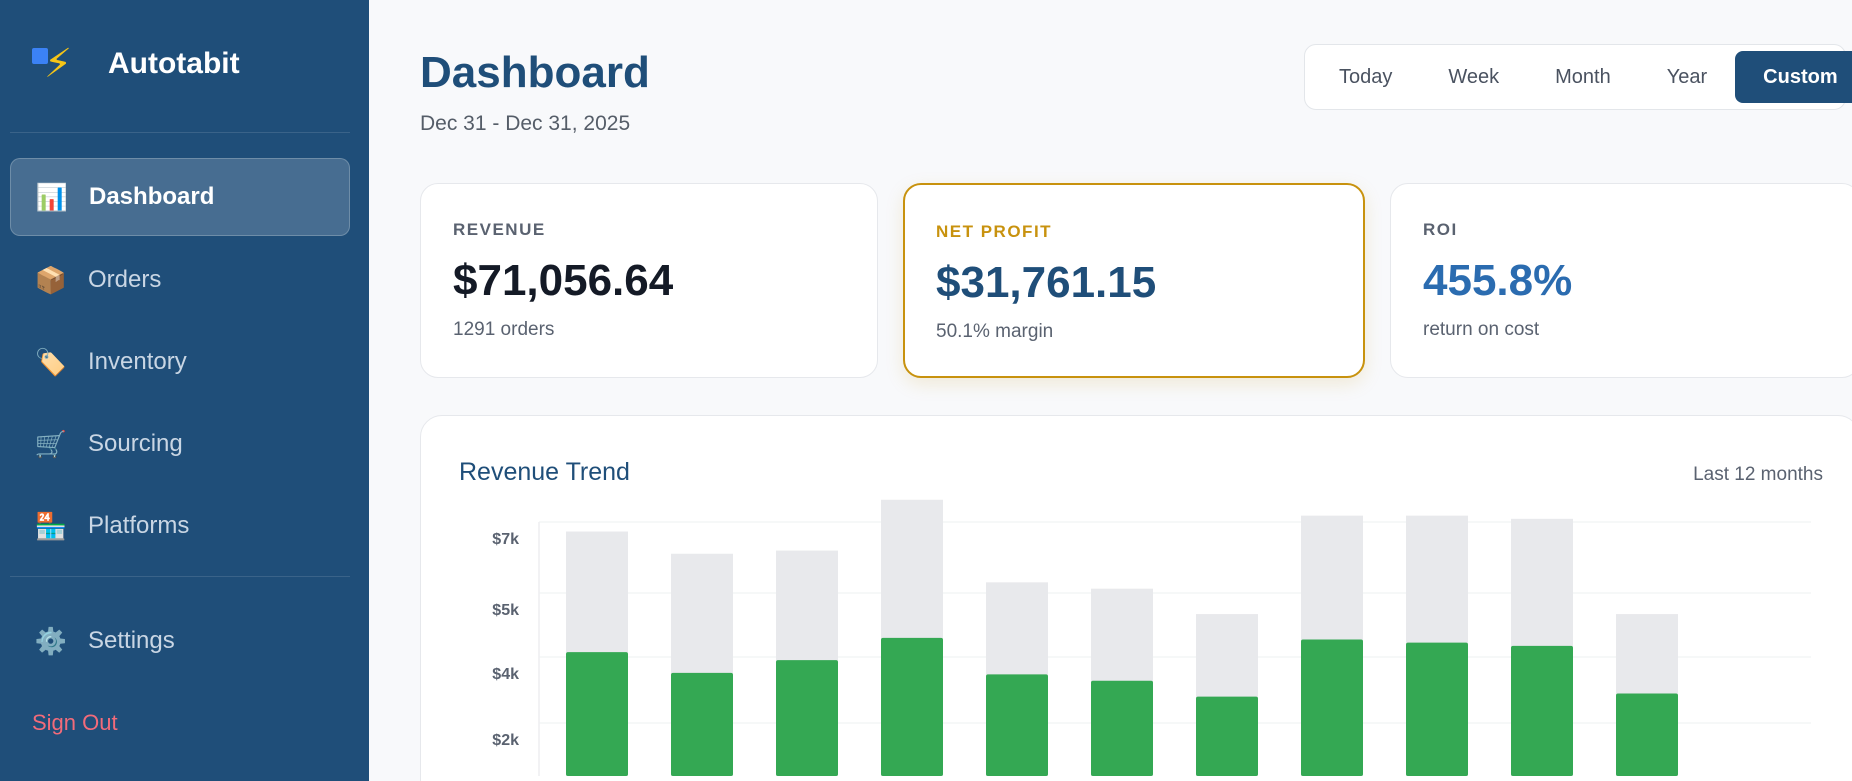  Describe the element at coordinates (52, 197) in the screenshot. I see `bar-chart-icon: 📊` at that location.